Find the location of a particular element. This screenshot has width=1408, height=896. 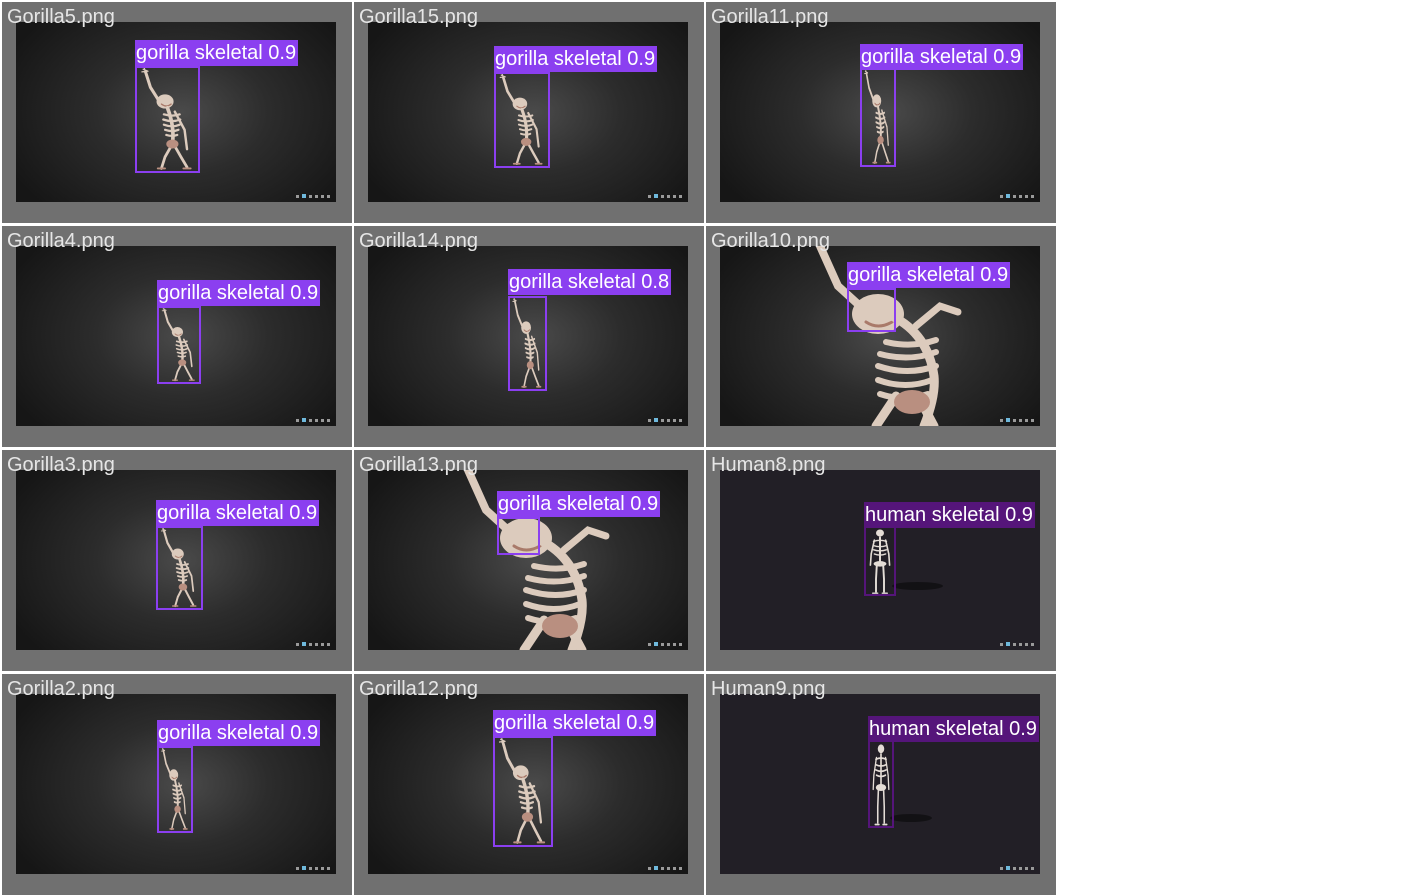

result-cell: Gorilla2.png gorilla skeletal 0.9 is located at coordinates (177, 784).